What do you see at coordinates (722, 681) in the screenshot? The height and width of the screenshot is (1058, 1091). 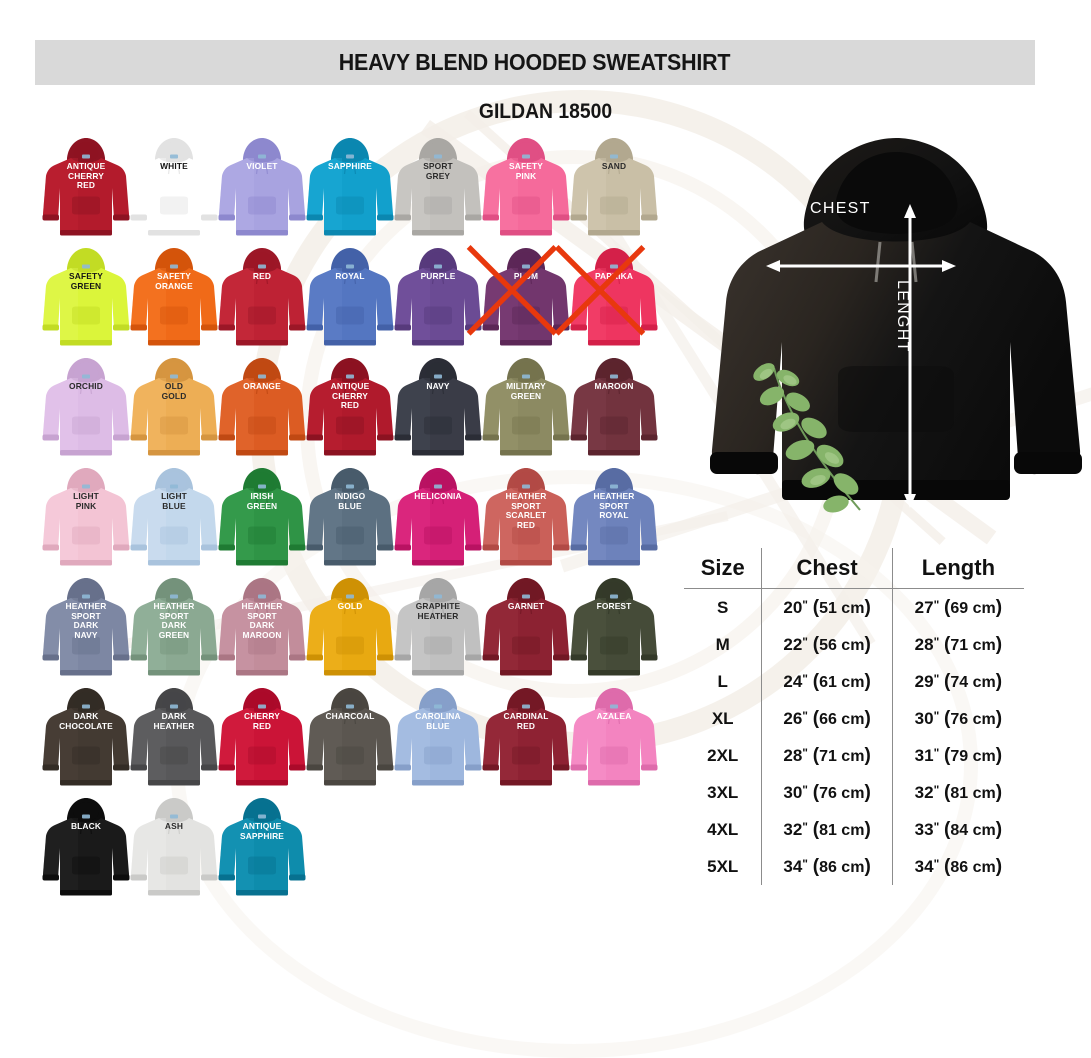 I see `cell-size: L` at bounding box center [722, 681].